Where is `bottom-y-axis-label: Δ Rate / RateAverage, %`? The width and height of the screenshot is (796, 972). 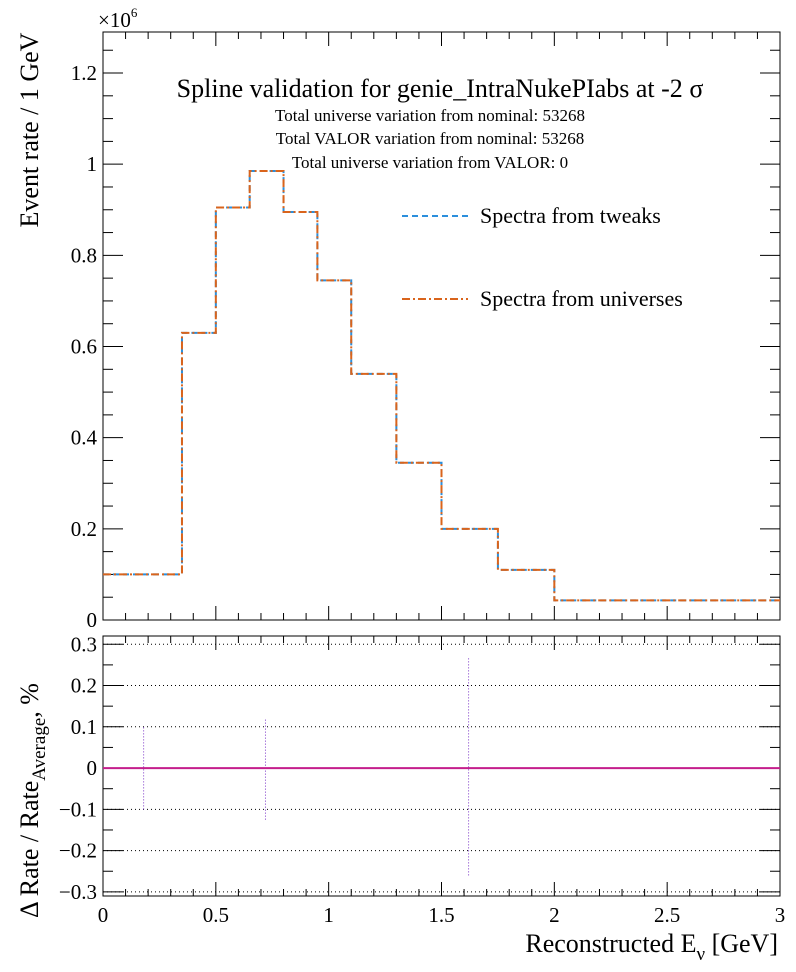 bottom-y-axis-label: Δ Rate / RateAverage, % is located at coordinates (32, 800).